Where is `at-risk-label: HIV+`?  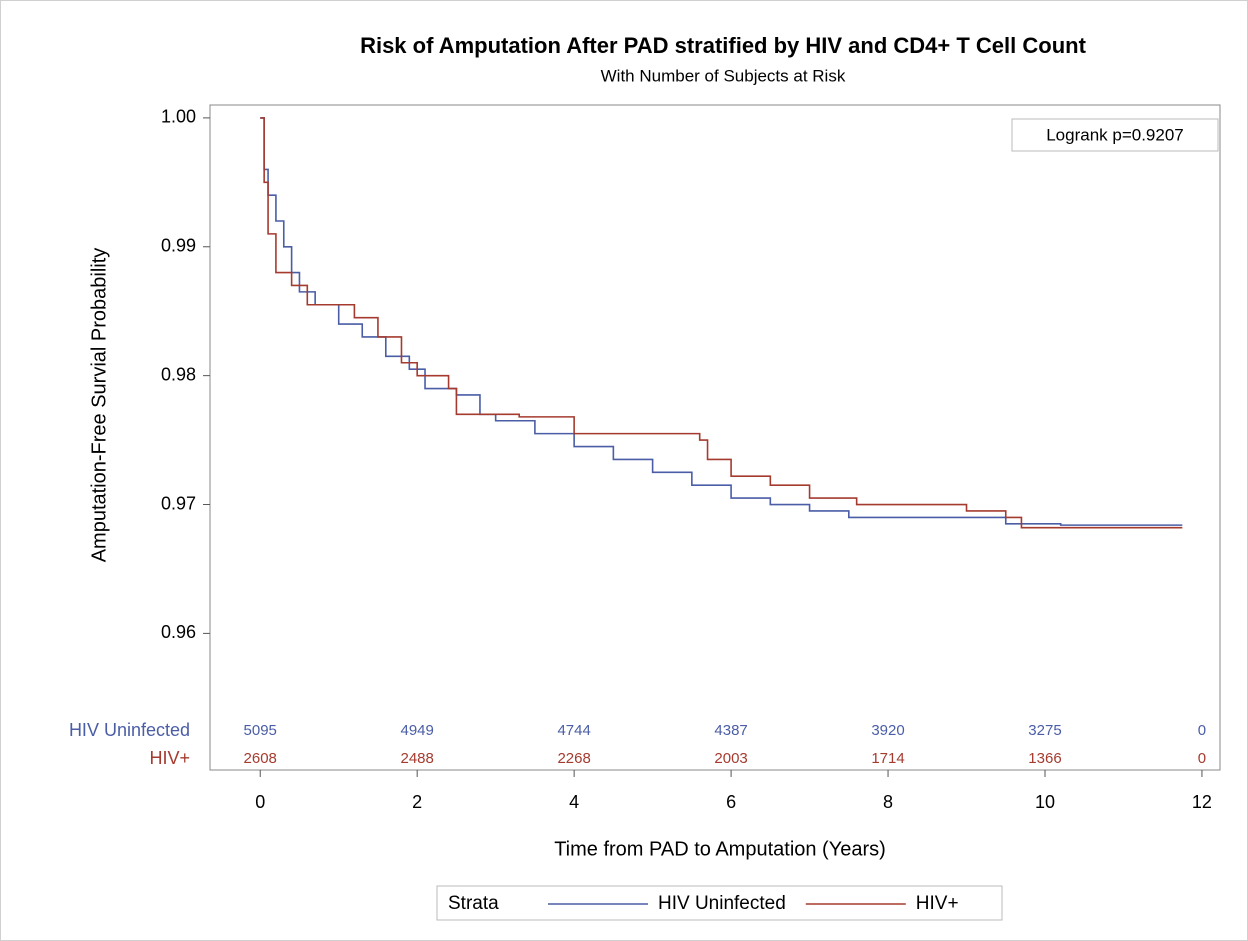
at-risk-label: HIV+ is located at coordinates (169, 758).